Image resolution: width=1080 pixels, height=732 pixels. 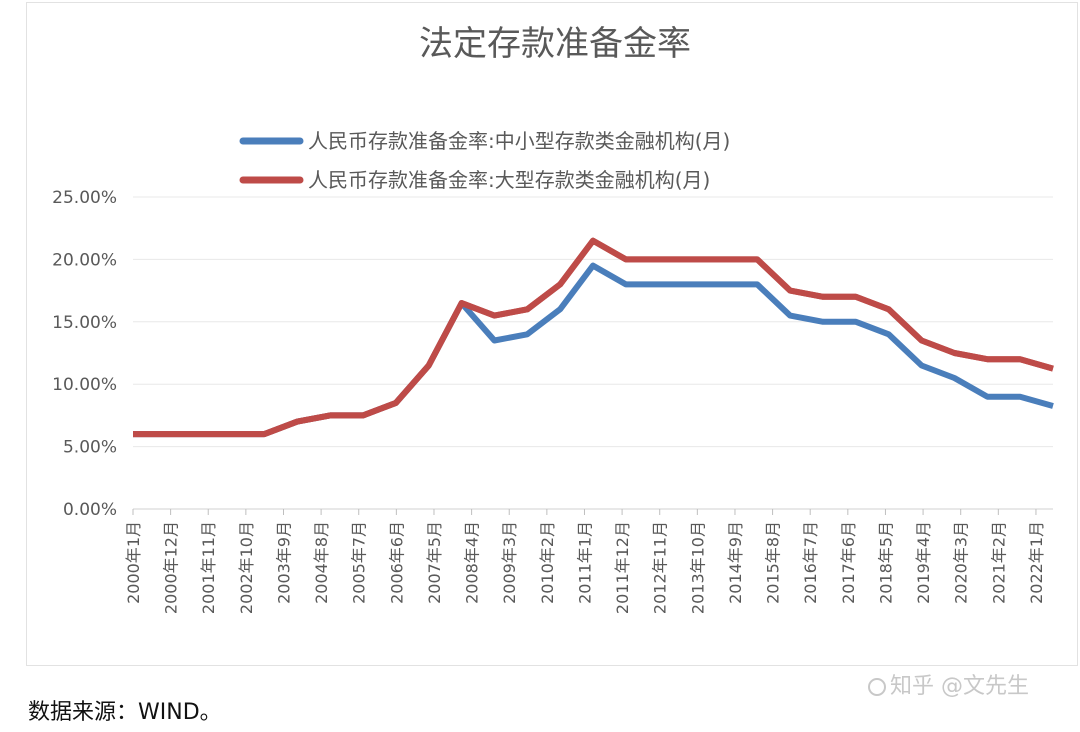 What do you see at coordinates (509, 562) in the screenshot?
I see `x-tick-label: 2009年3月` at bounding box center [509, 562].